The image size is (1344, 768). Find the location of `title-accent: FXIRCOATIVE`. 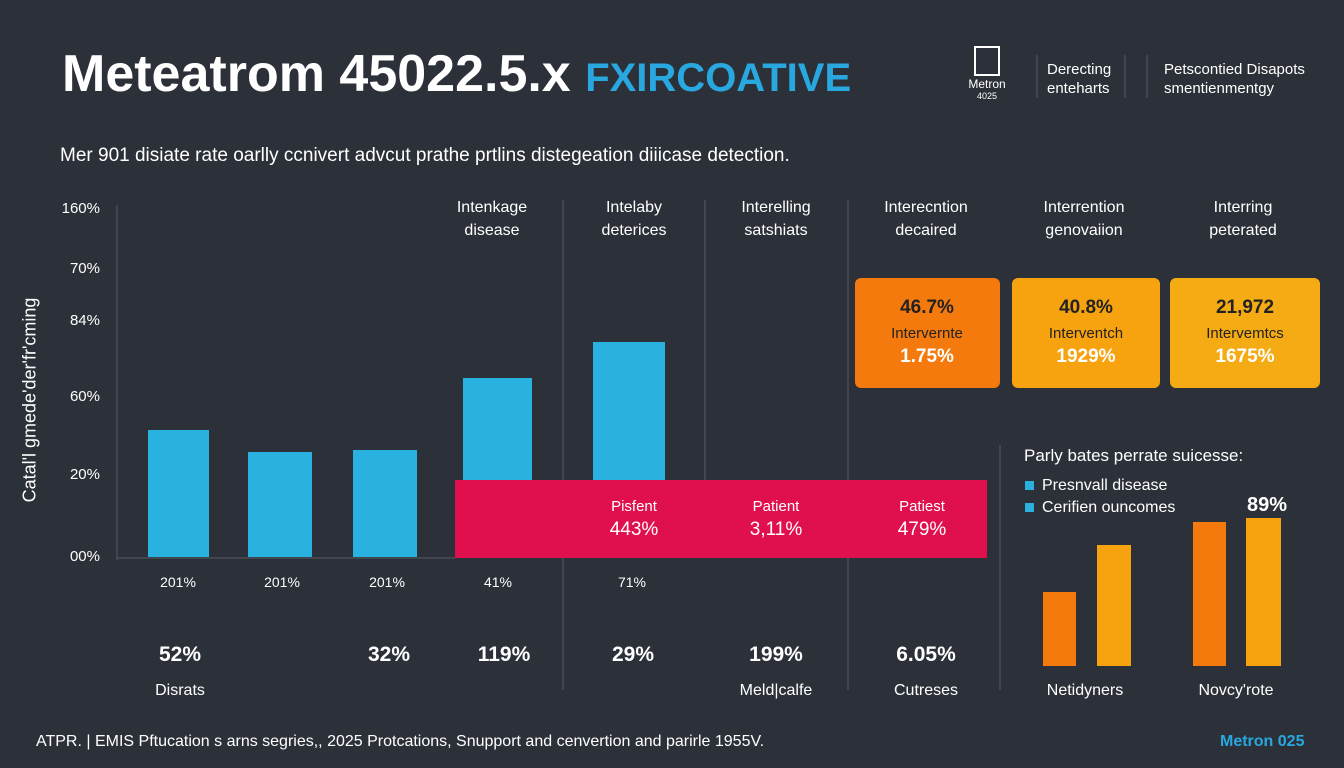

title-accent: FXIRCOATIVE is located at coordinates (718, 78).